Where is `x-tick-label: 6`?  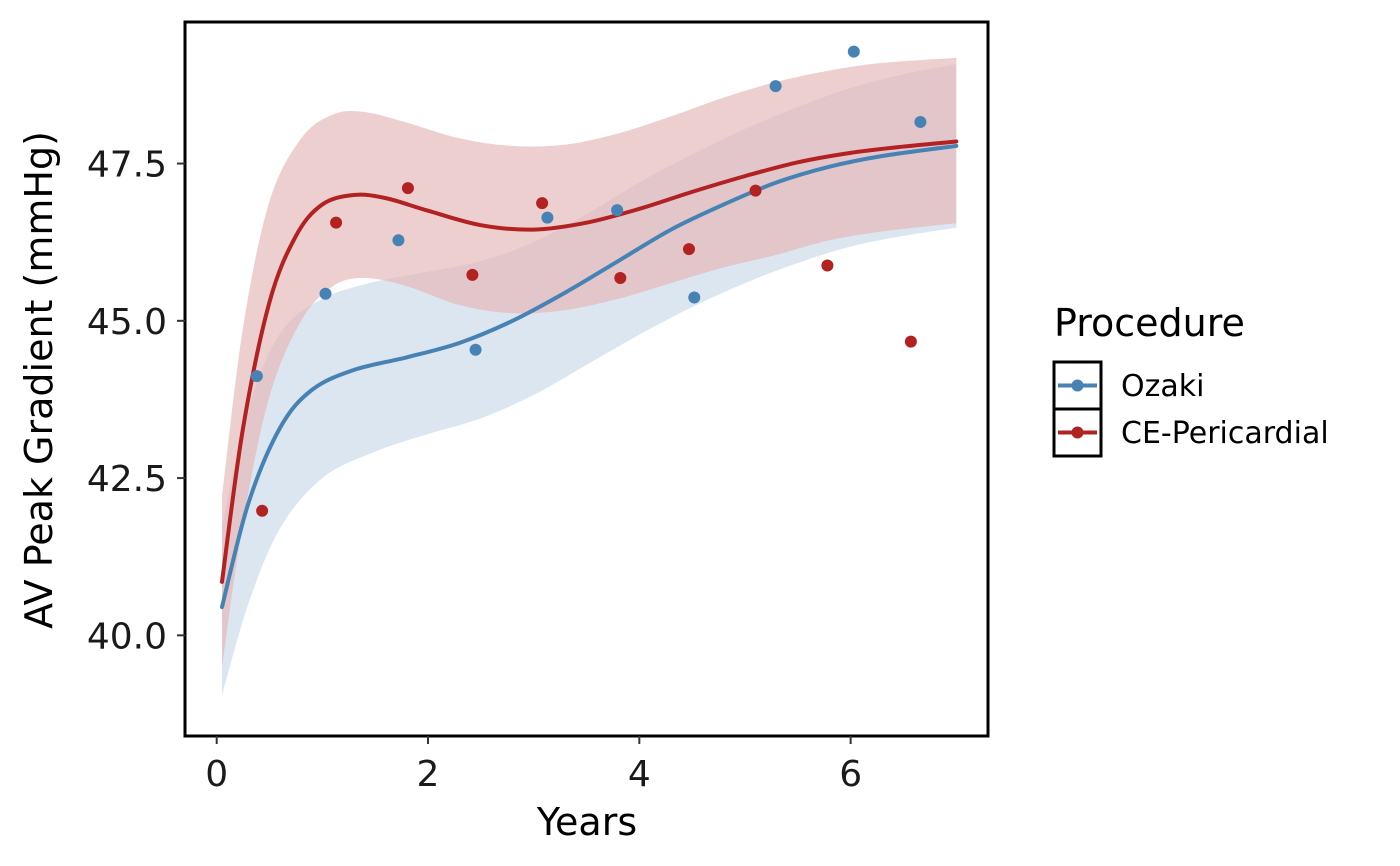 x-tick-label: 6 is located at coordinates (850, 774).